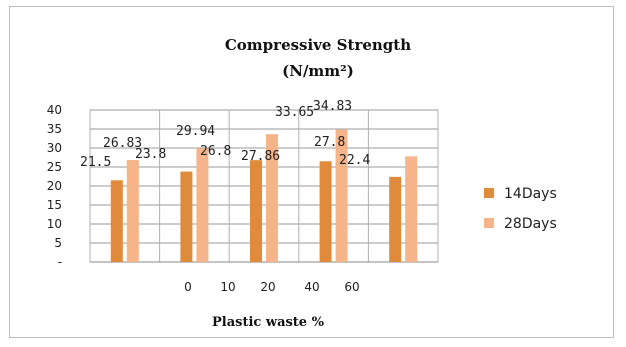 This screenshot has height=347, width=626. What do you see at coordinates (122, 143) in the screenshot?
I see `data-label: 26.83` at bounding box center [122, 143].